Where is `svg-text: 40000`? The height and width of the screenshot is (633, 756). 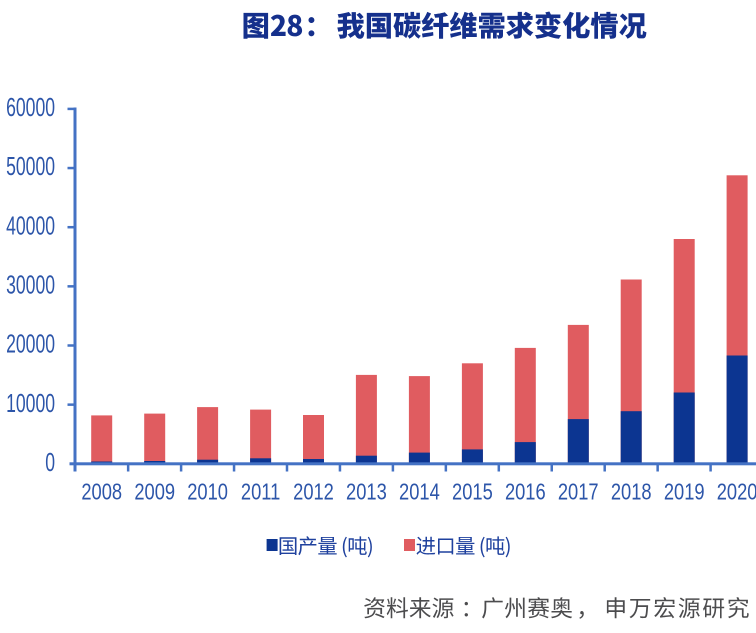
svg-text: 40000 is located at coordinates (30, 225).